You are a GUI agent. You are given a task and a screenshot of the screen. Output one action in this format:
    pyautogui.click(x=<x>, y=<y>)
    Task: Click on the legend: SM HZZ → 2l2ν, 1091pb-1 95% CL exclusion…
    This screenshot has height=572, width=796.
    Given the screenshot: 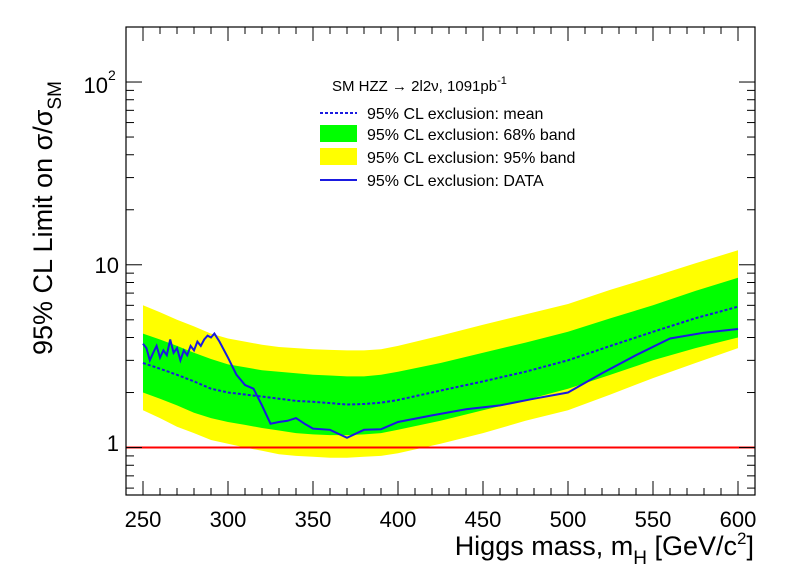 What is the action you would take?
    pyautogui.click(x=447, y=132)
    